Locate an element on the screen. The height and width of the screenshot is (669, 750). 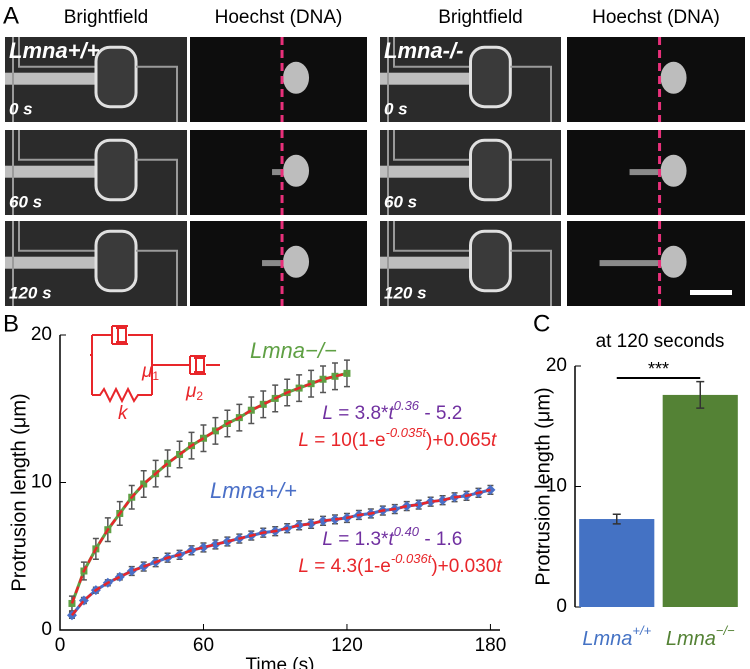
fit-formula: L = 10(1-e-0.035t)+0.065t is located at coordinates (392, 438).